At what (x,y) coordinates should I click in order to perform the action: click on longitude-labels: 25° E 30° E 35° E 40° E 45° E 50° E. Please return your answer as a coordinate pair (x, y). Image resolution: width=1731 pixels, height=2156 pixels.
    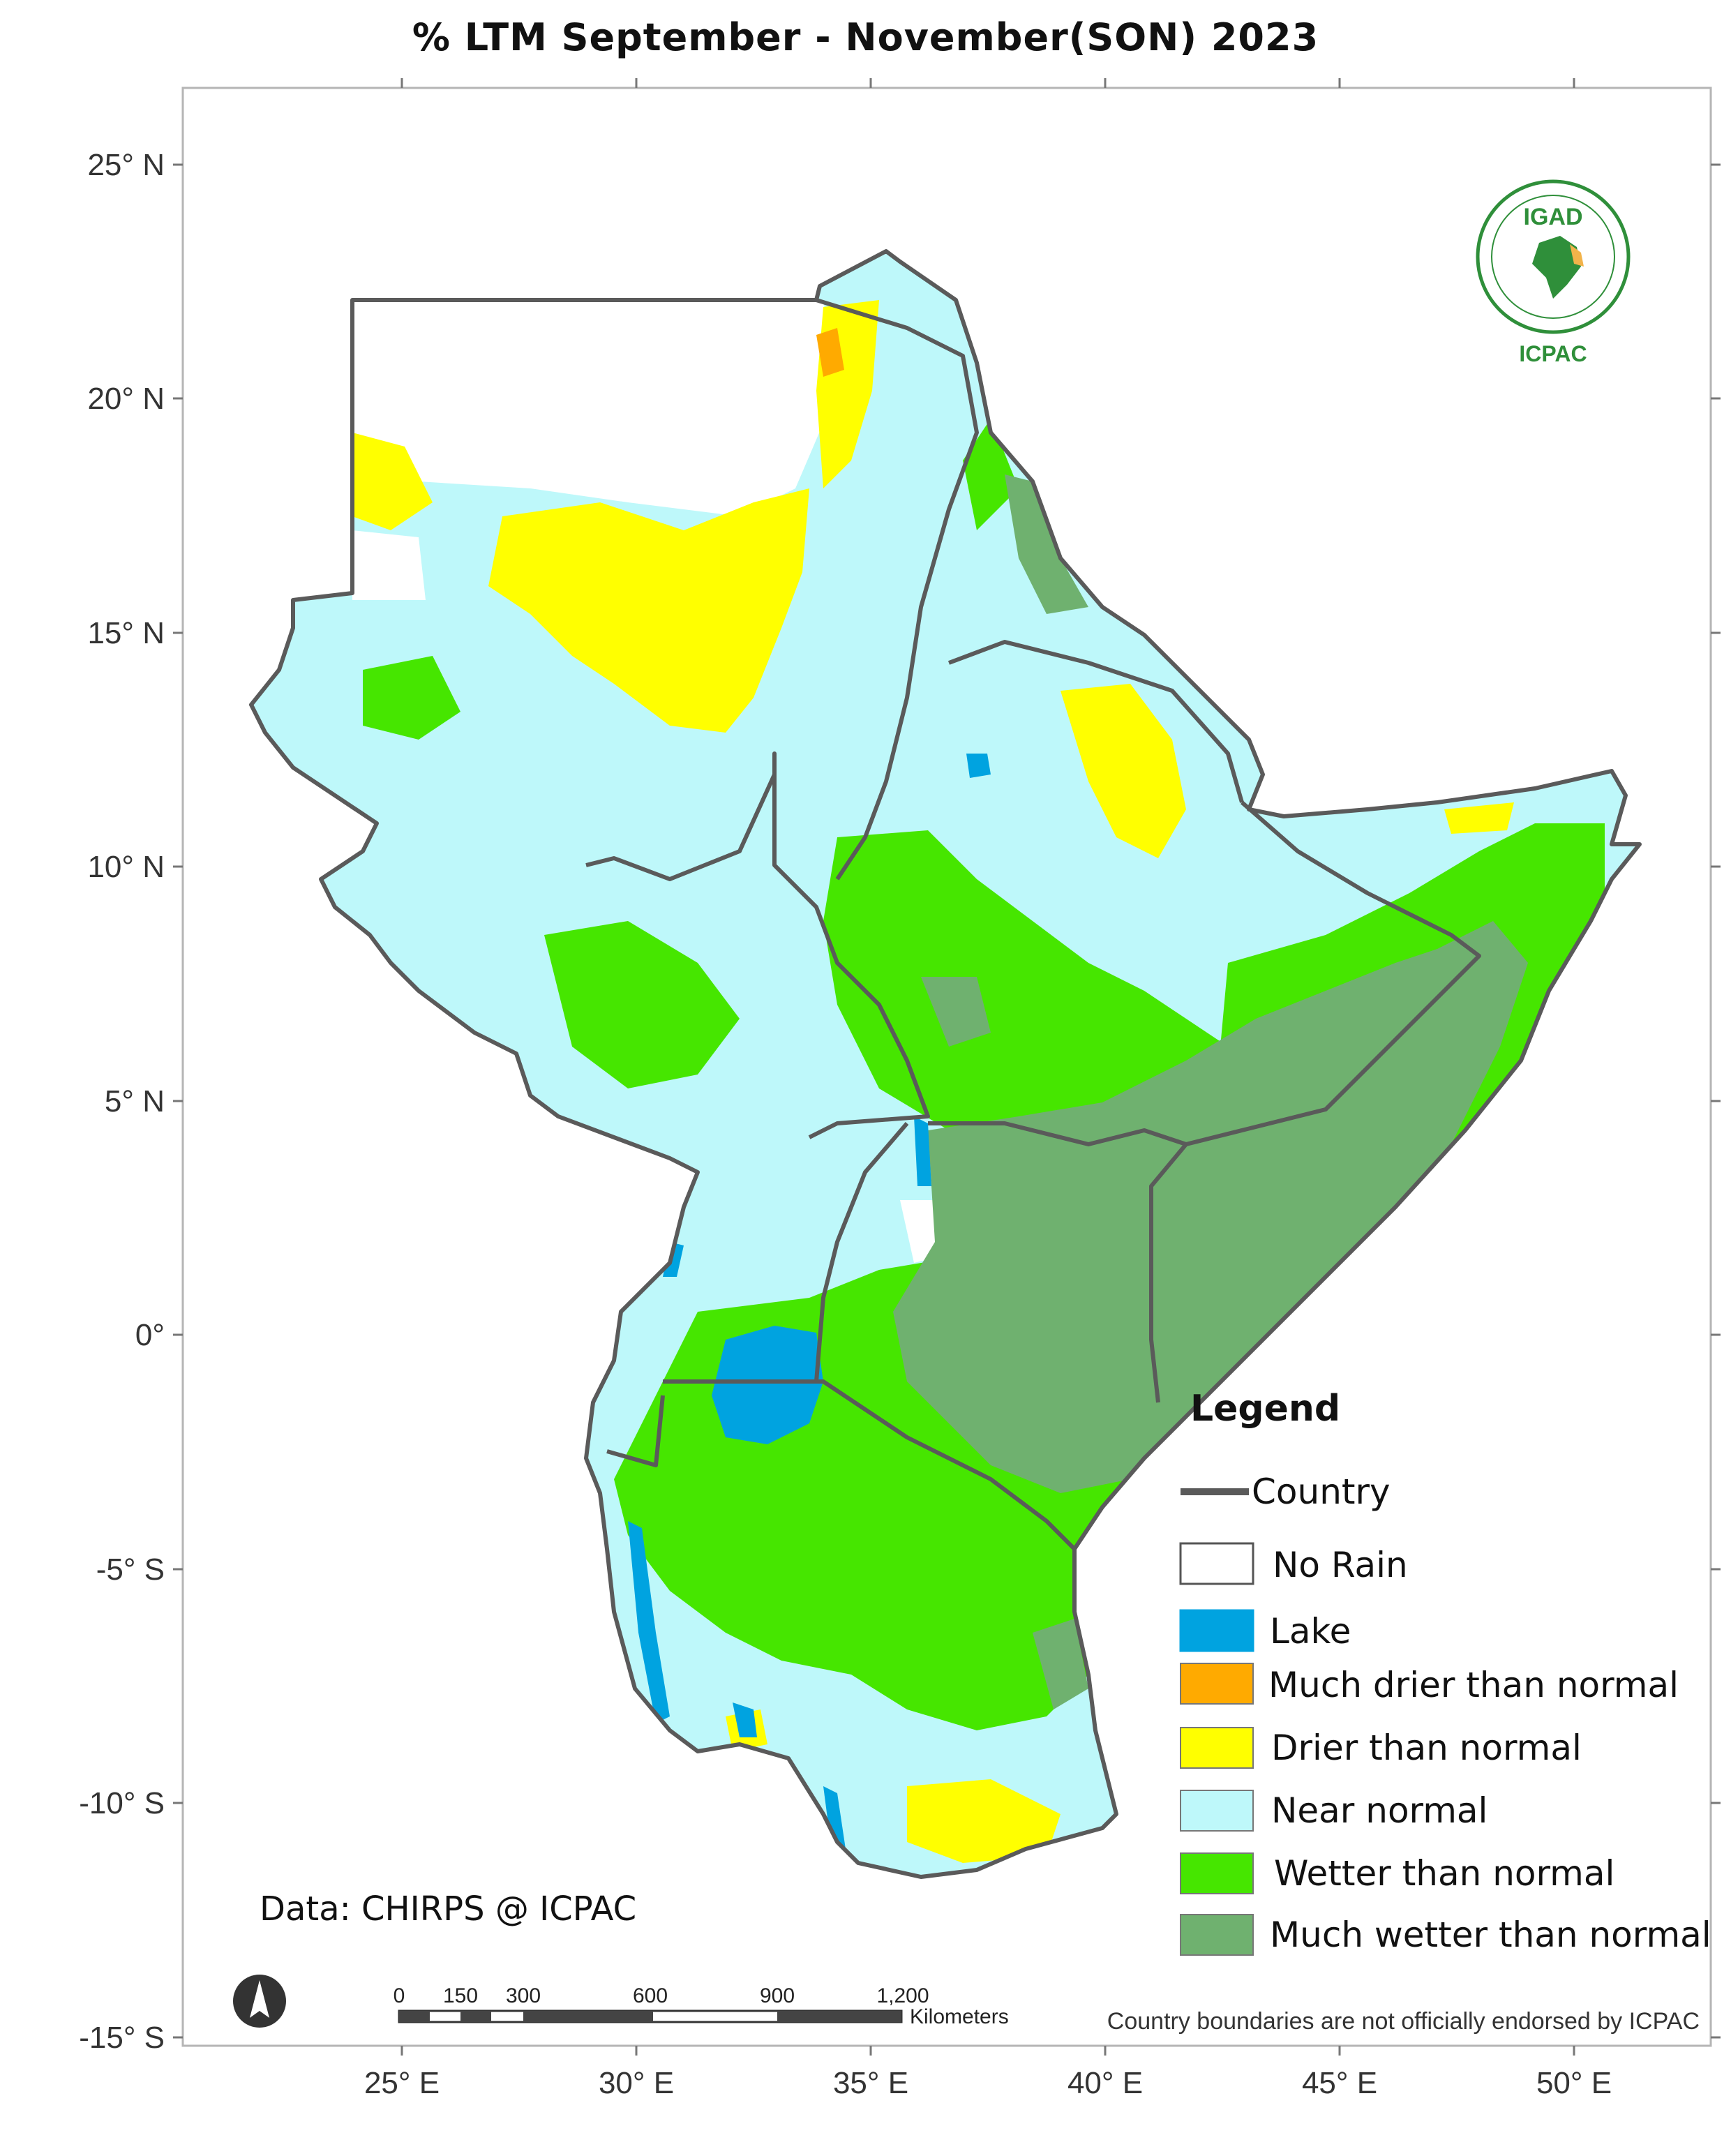
    Looking at the image, I should click on (988, 2083).